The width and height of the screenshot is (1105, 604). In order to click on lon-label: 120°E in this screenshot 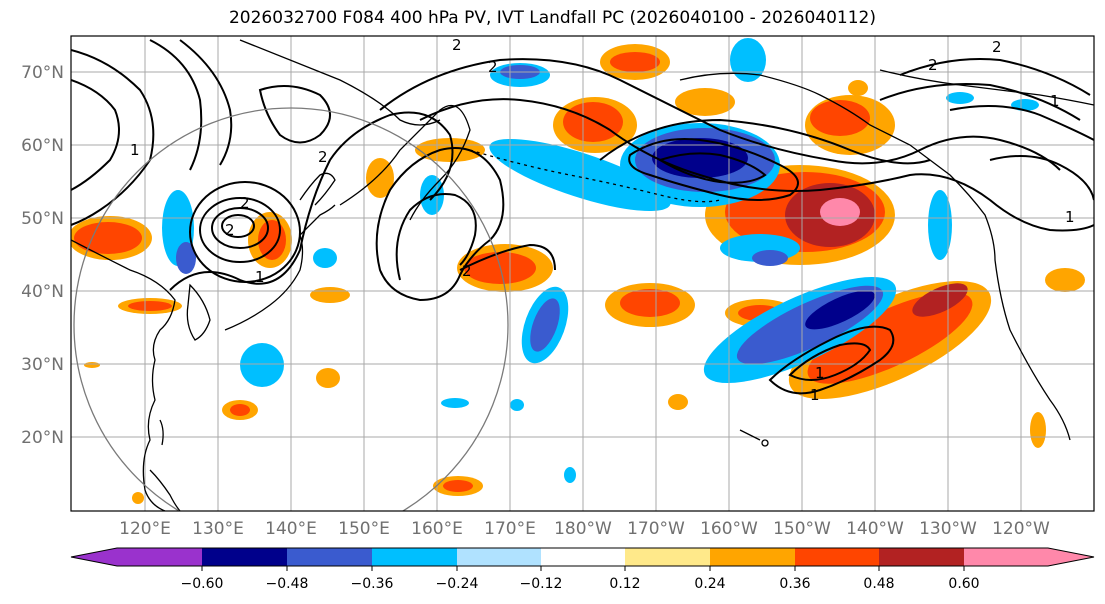, I will do `click(145, 529)`.